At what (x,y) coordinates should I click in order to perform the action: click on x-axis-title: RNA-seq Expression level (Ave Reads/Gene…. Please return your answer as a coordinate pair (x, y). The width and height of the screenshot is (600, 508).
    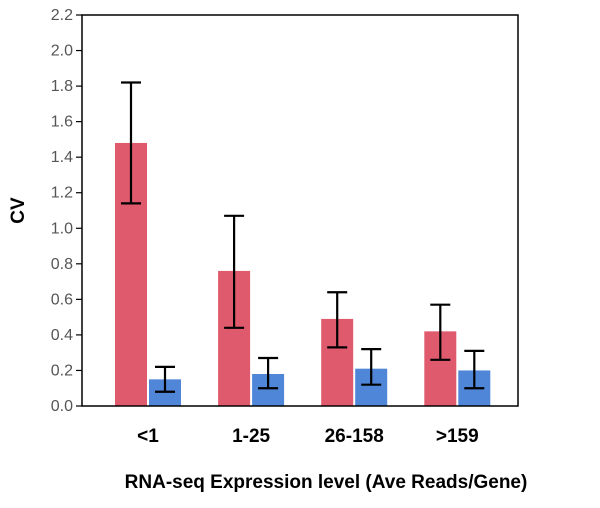
    Looking at the image, I should click on (326, 482).